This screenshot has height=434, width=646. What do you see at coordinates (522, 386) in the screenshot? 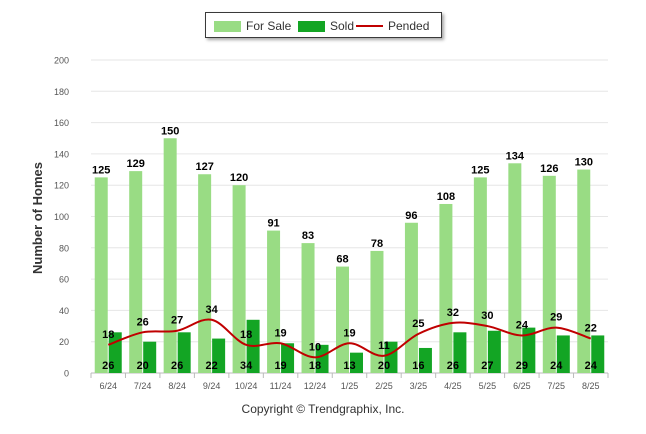
I see `x-tick-label: 6/25` at bounding box center [522, 386].